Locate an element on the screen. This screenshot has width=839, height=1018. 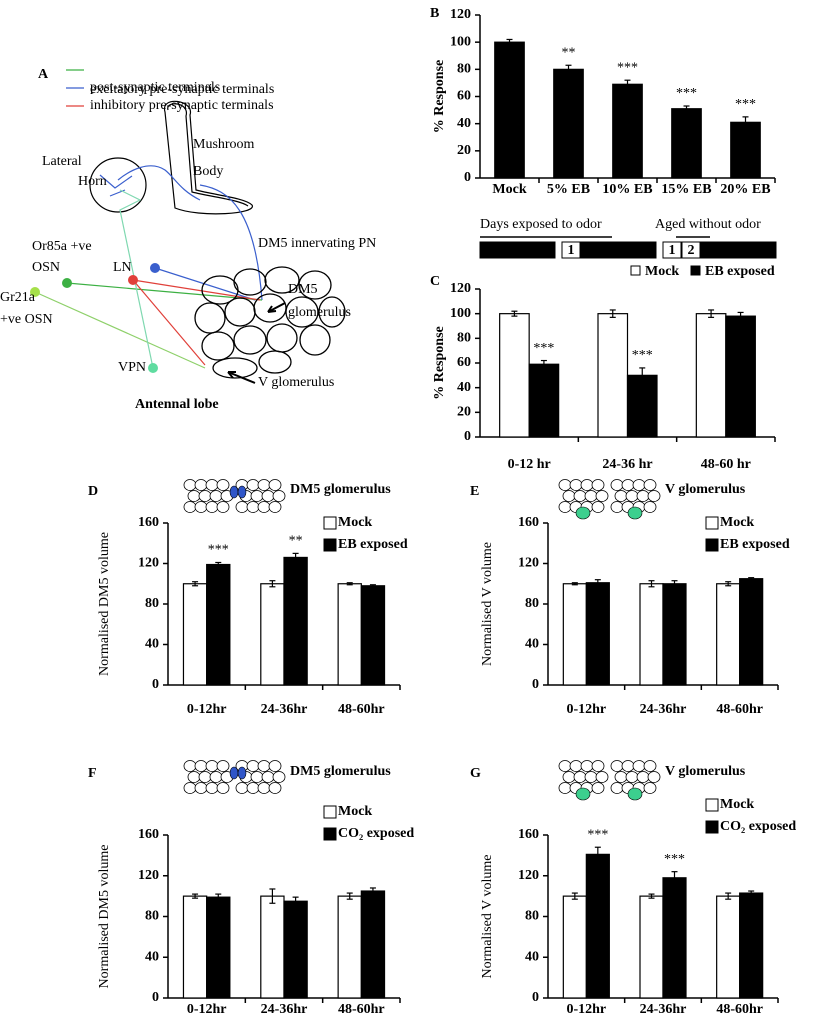
diagram-label: +ve OSN is located at coordinates (26, 319).